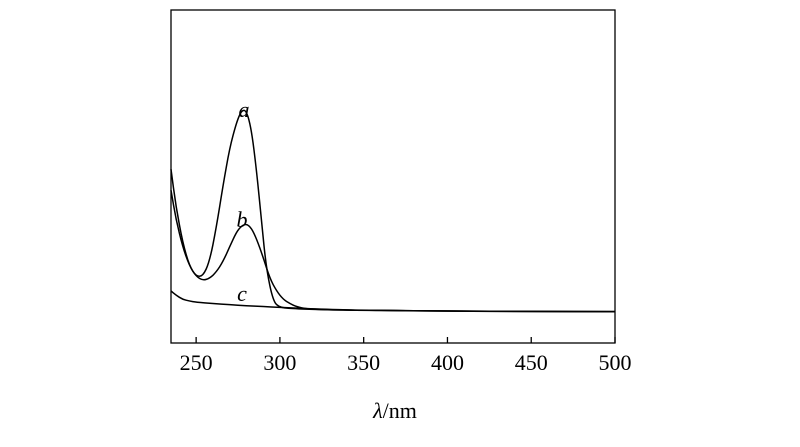 This screenshot has height=447, width=800. What do you see at coordinates (279, 362) in the screenshot?
I see `x-tick-label-300: 300` at bounding box center [279, 362].